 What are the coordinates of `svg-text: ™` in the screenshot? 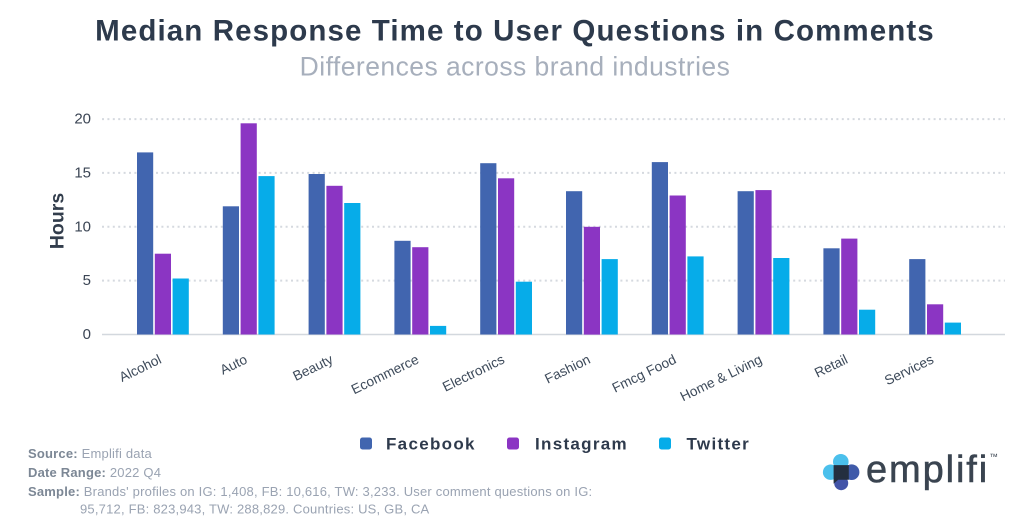 It's located at (994, 457).